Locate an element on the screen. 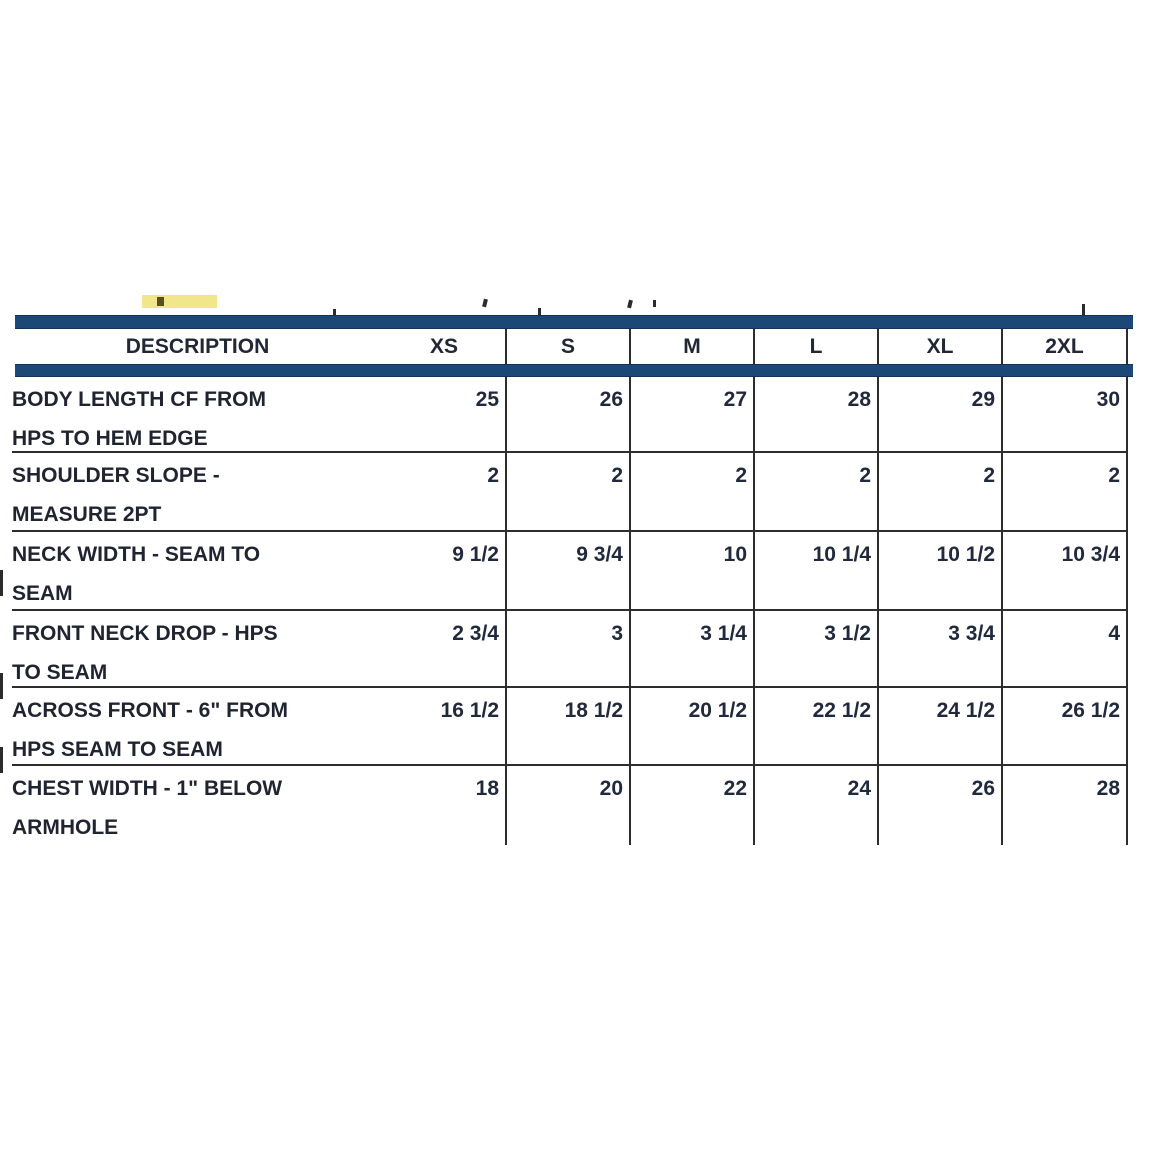 The height and width of the screenshot is (1152, 1152). cell-value-xs: 9 1/2 is located at coordinates (445, 570).